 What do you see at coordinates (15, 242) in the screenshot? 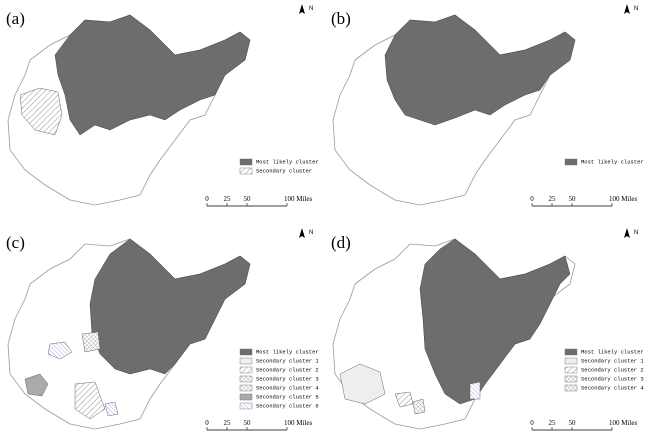
I see `panel-label: (c)` at bounding box center [15, 242].